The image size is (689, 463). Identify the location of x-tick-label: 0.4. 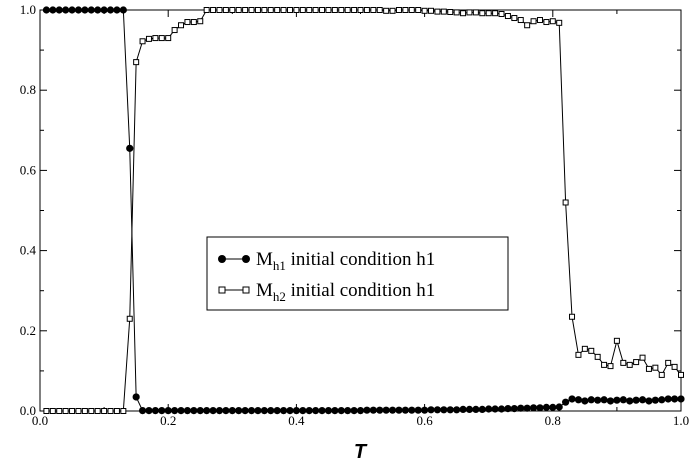
(296, 420).